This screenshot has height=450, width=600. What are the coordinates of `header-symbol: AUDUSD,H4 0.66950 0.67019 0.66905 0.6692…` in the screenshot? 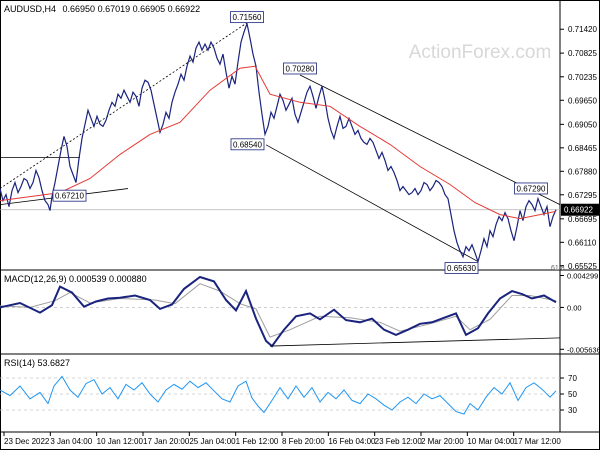 It's located at (102, 9).